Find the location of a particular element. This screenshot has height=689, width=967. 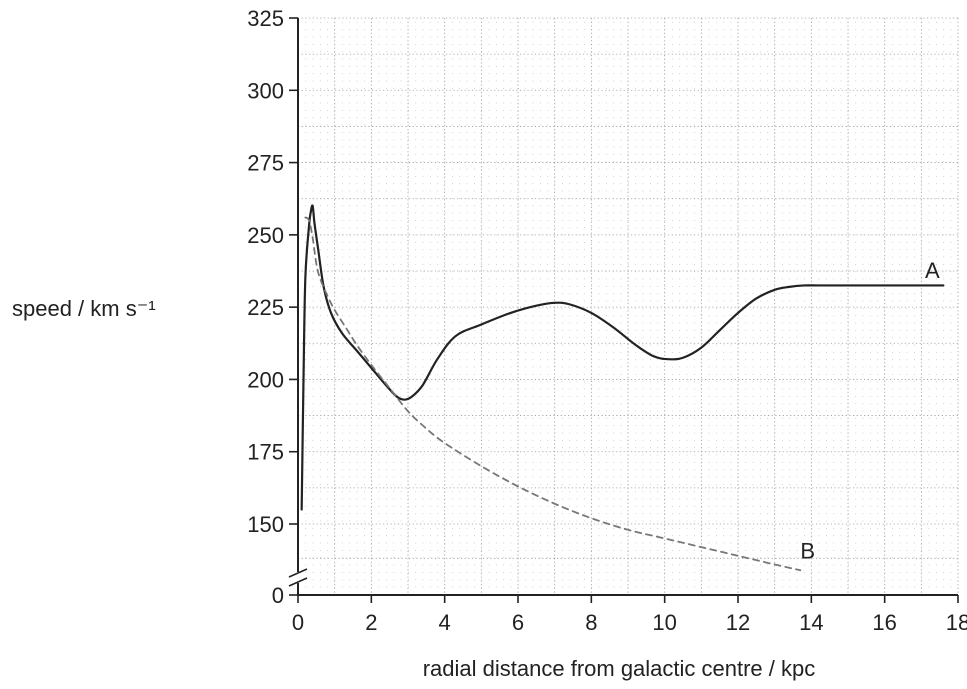

axis-break-gap is located at coordinates (298, 577).